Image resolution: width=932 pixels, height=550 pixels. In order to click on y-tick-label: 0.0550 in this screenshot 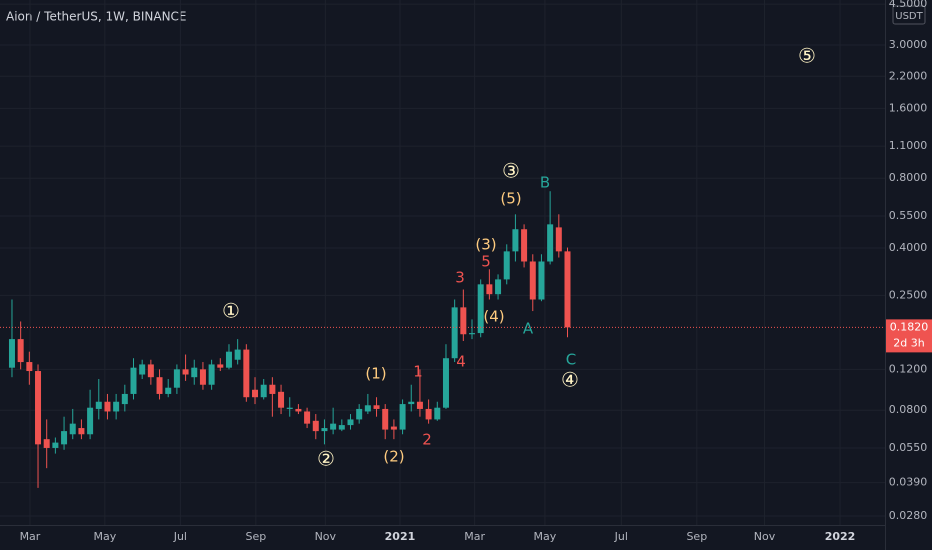, I will do `click(908, 447)`.